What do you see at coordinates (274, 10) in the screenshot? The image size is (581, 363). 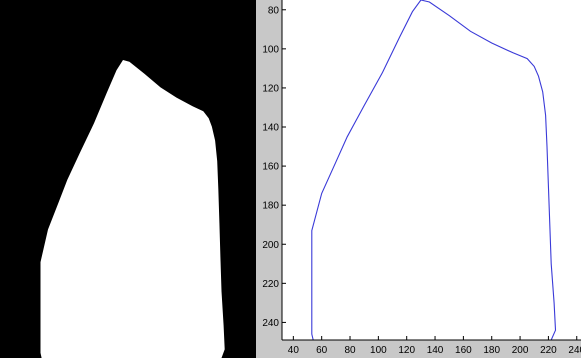 I see `y-tick-label: 80` at bounding box center [274, 10].